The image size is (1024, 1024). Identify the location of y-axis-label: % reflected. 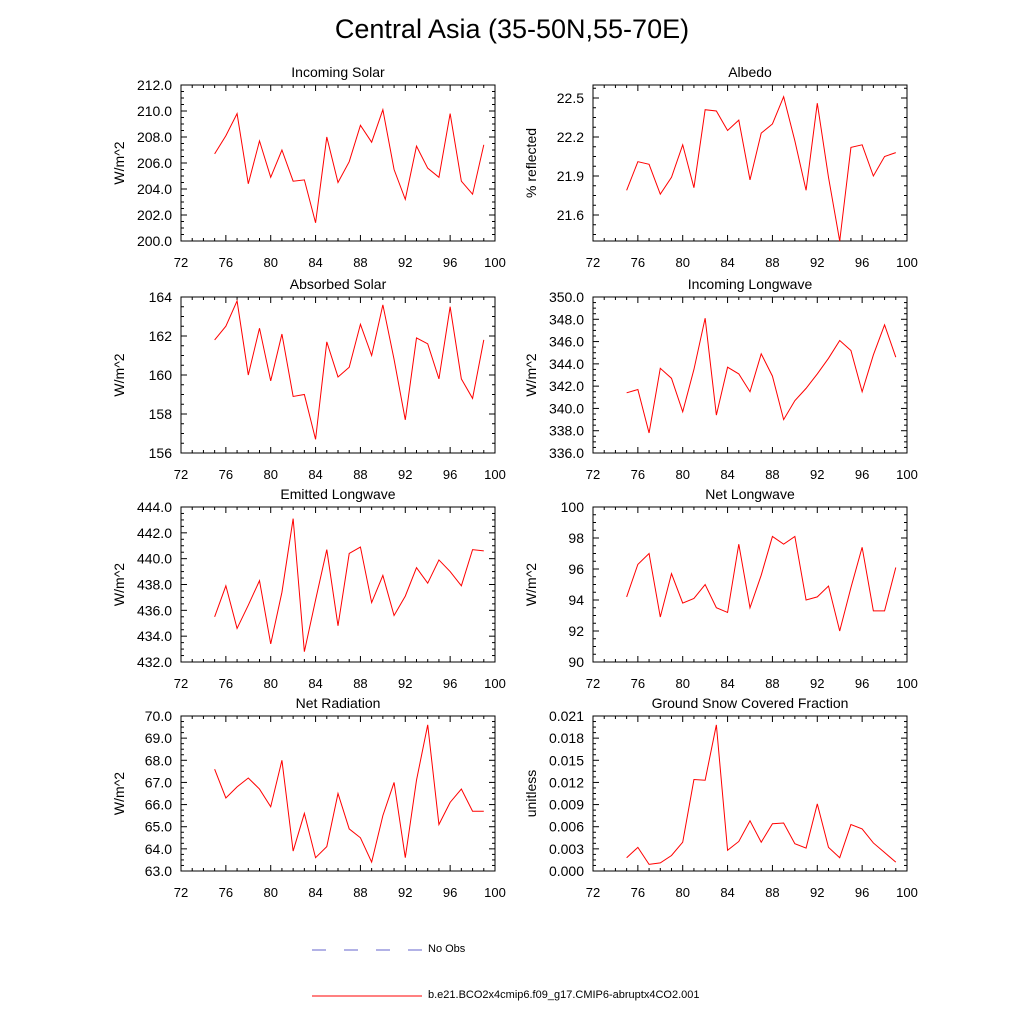
(531, 163).